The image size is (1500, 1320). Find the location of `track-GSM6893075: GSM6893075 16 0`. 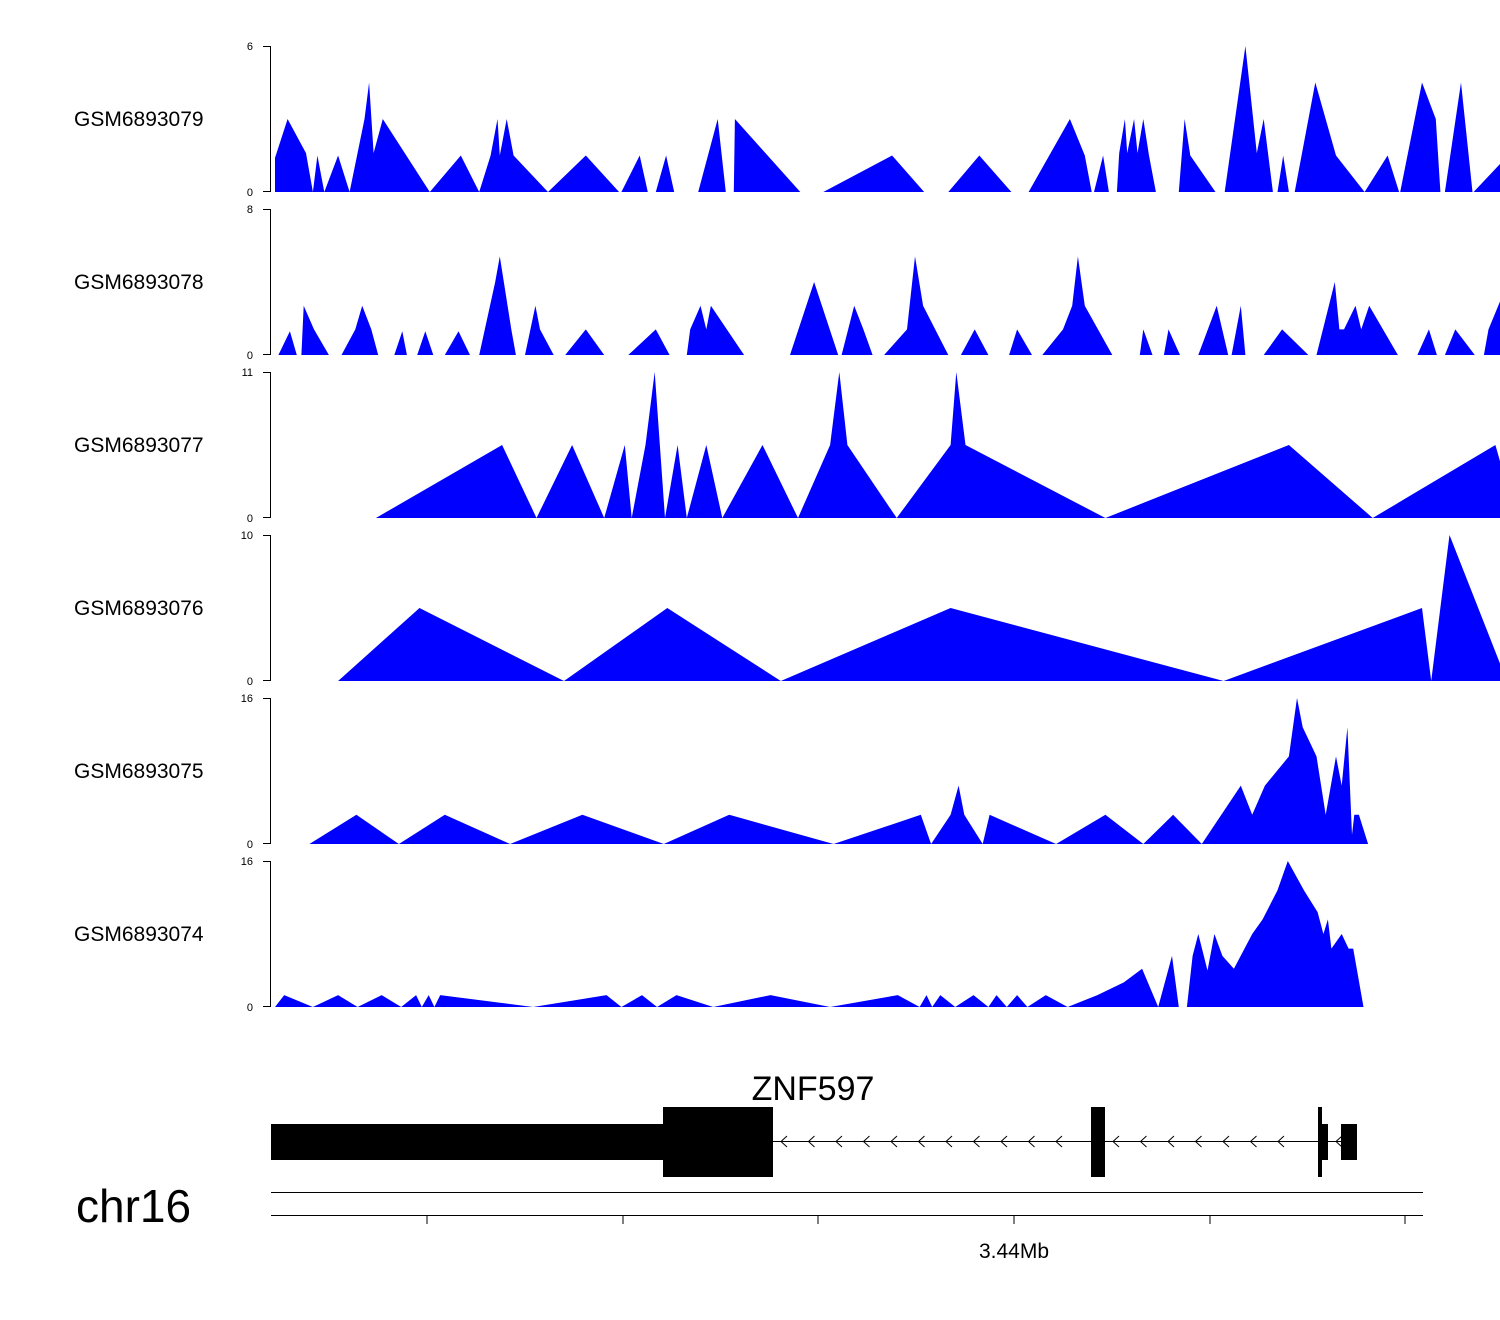

track-GSM6893075: GSM6893075 16 0 is located at coordinates (721, 772).